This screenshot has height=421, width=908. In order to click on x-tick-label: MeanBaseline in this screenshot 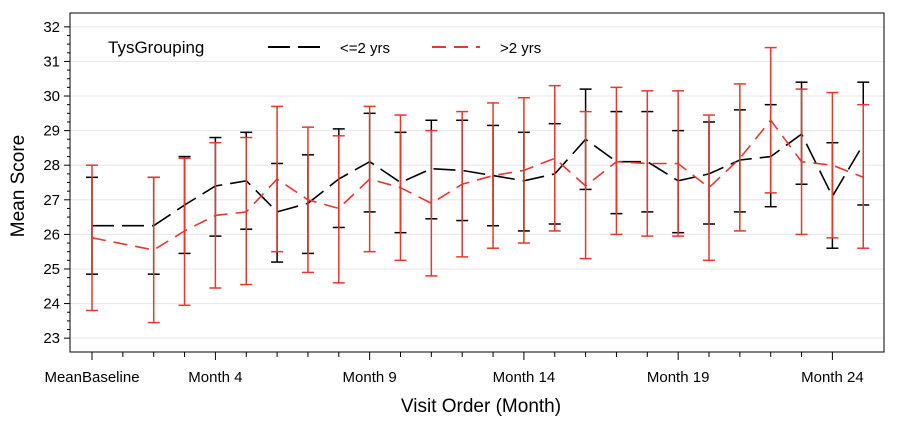, I will do `click(91, 377)`.